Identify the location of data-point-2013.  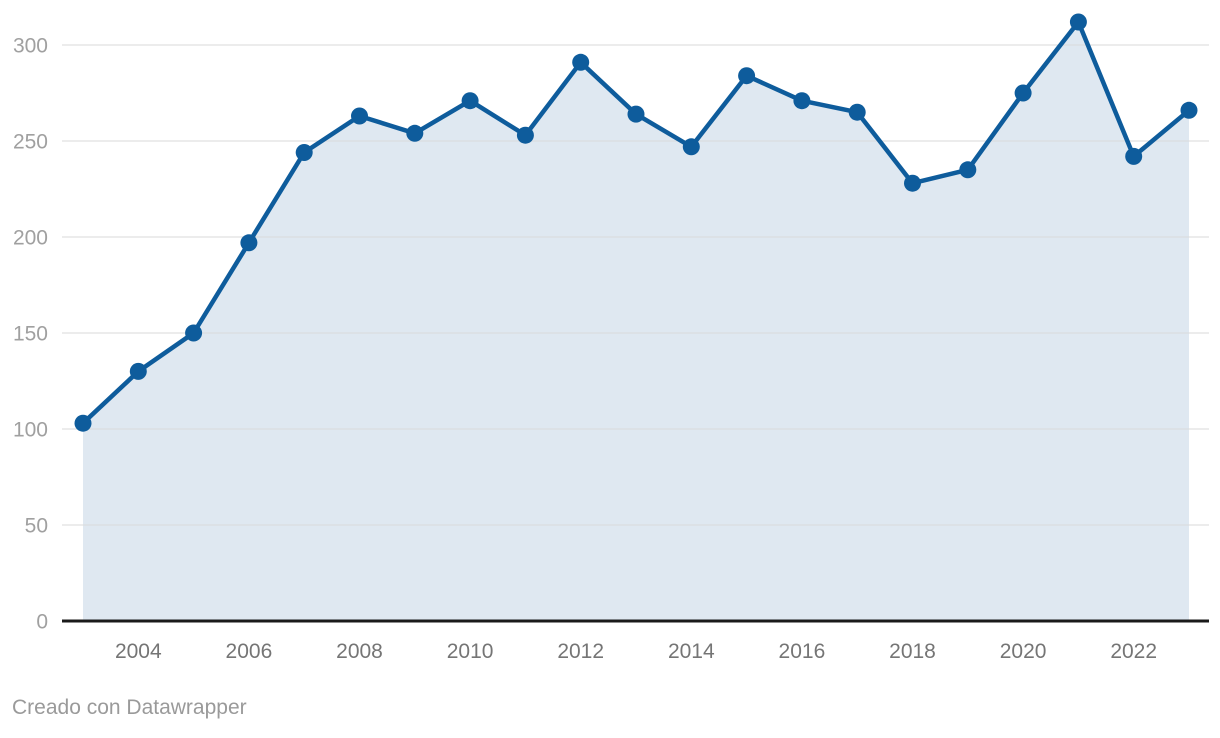
(636, 114).